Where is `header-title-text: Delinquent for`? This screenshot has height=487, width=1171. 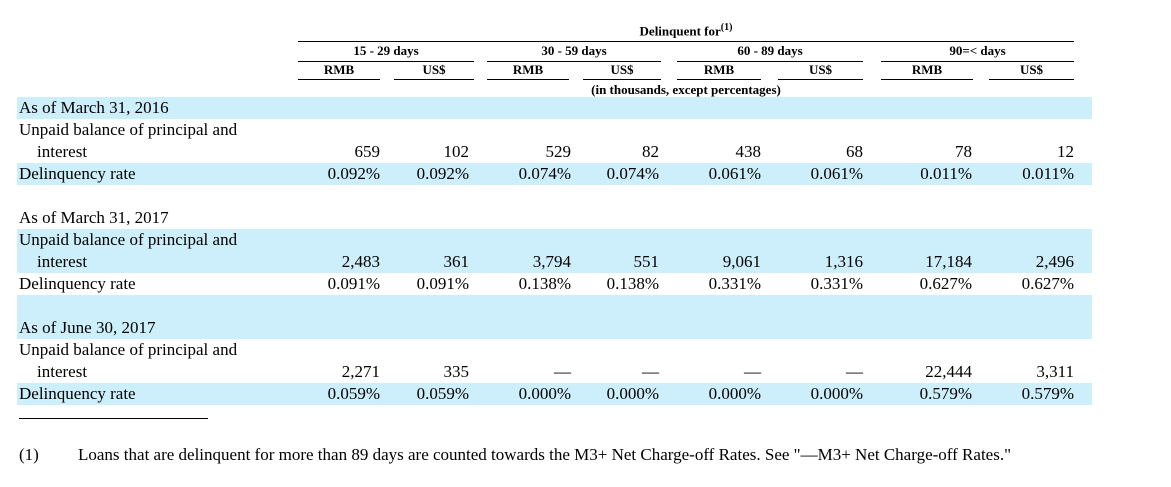 header-title-text: Delinquent for is located at coordinates (680, 31).